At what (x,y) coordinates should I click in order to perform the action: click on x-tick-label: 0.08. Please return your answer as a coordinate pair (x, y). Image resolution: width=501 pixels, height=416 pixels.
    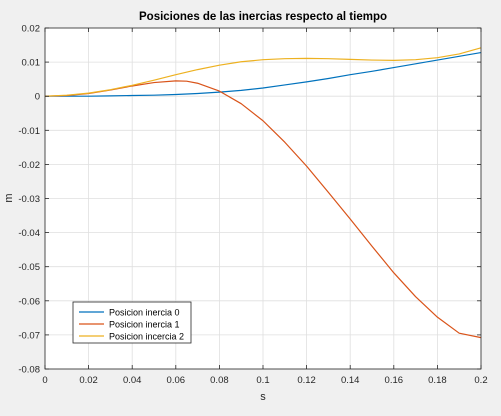
    Looking at the image, I should click on (219, 380).